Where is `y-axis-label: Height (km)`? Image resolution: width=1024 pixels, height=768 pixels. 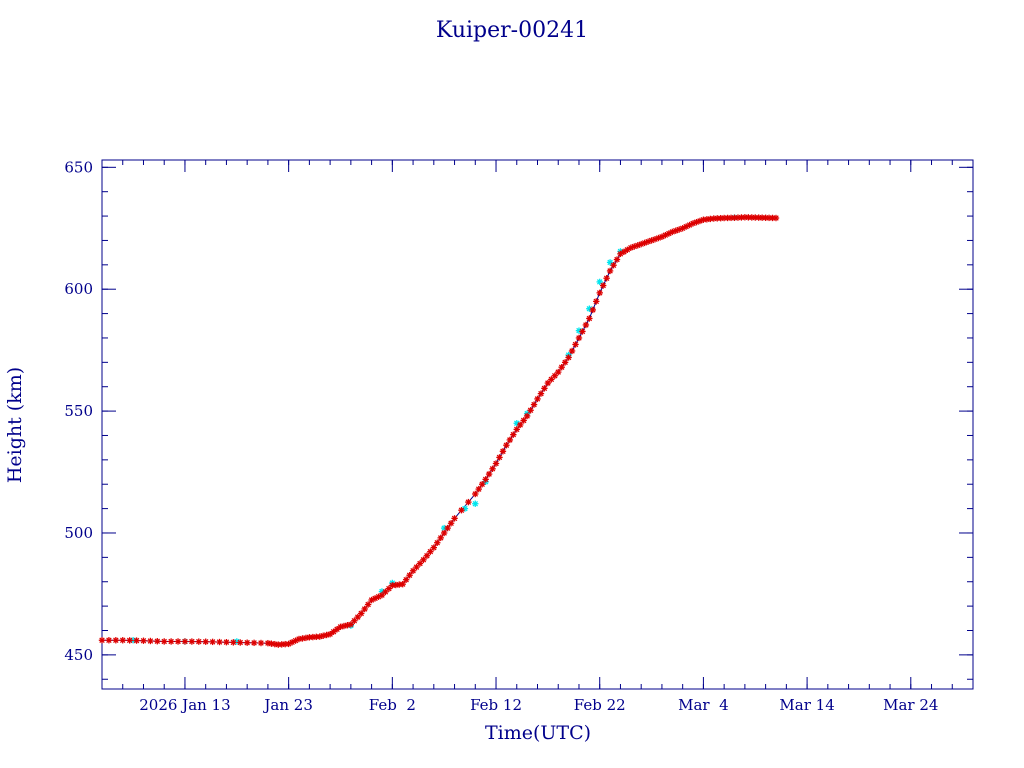
y-axis-label: Height (km) is located at coordinates (15, 425).